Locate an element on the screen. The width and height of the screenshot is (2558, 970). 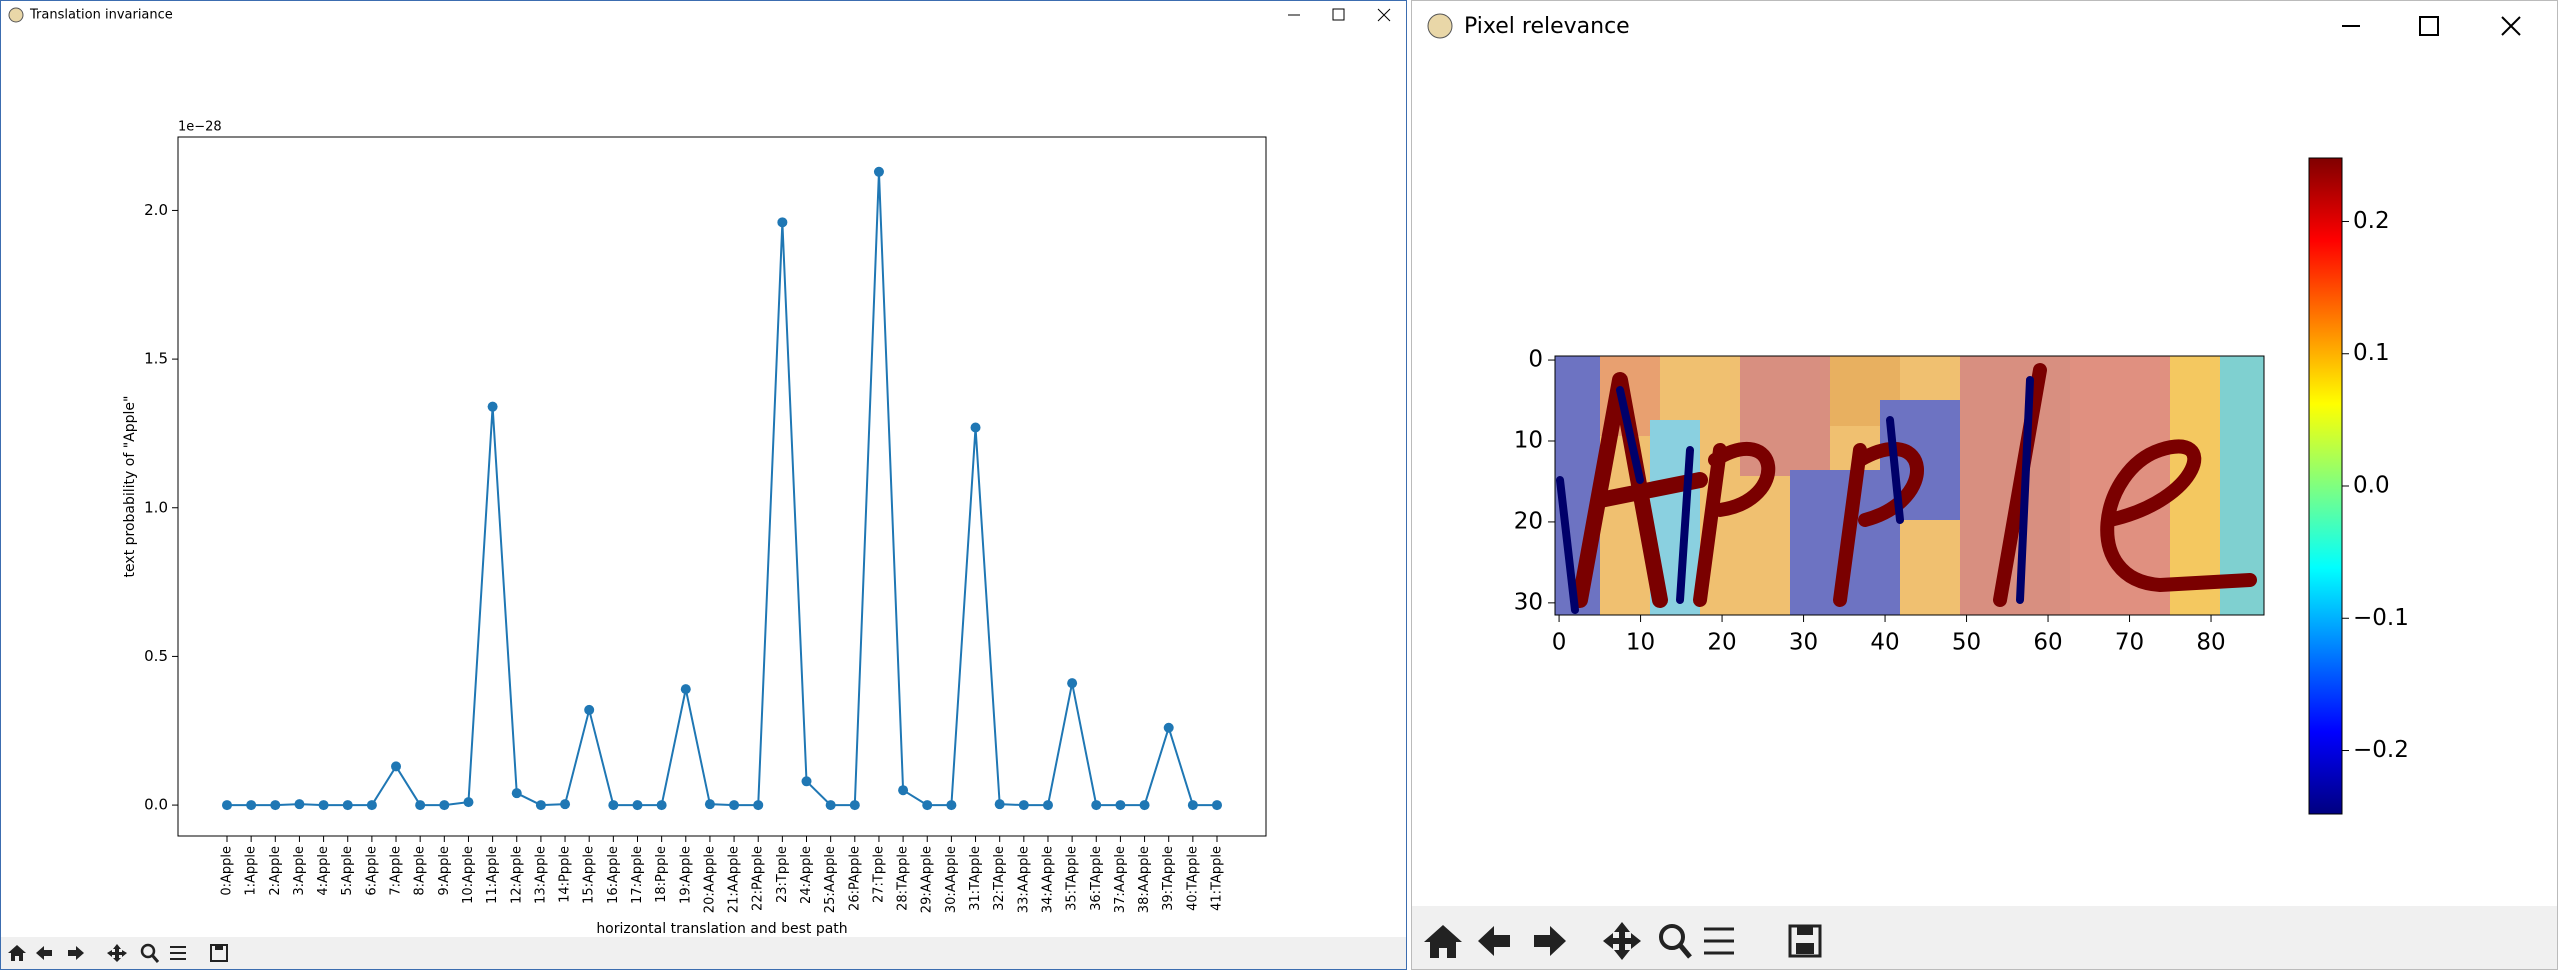
colorbar-tick-label: 0.1 is located at coordinates (2371, 353).